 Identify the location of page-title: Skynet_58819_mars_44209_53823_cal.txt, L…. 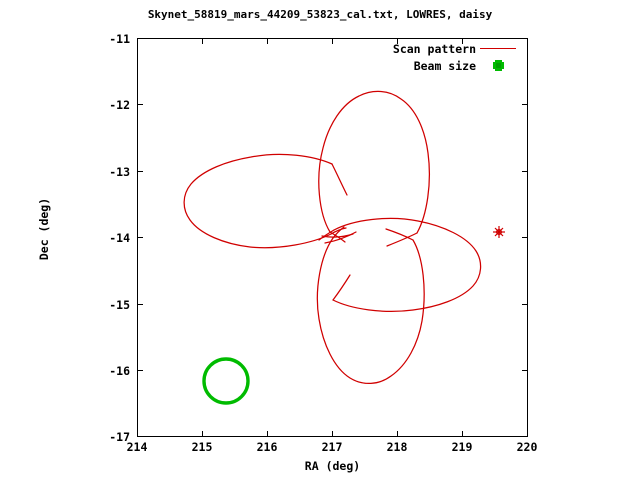
(320, 14).